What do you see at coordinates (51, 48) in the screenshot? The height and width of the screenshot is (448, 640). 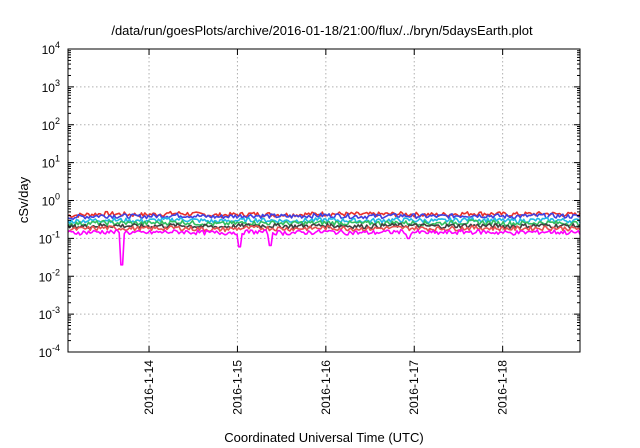 I see `y-tick-label: 10⁴` at bounding box center [51, 48].